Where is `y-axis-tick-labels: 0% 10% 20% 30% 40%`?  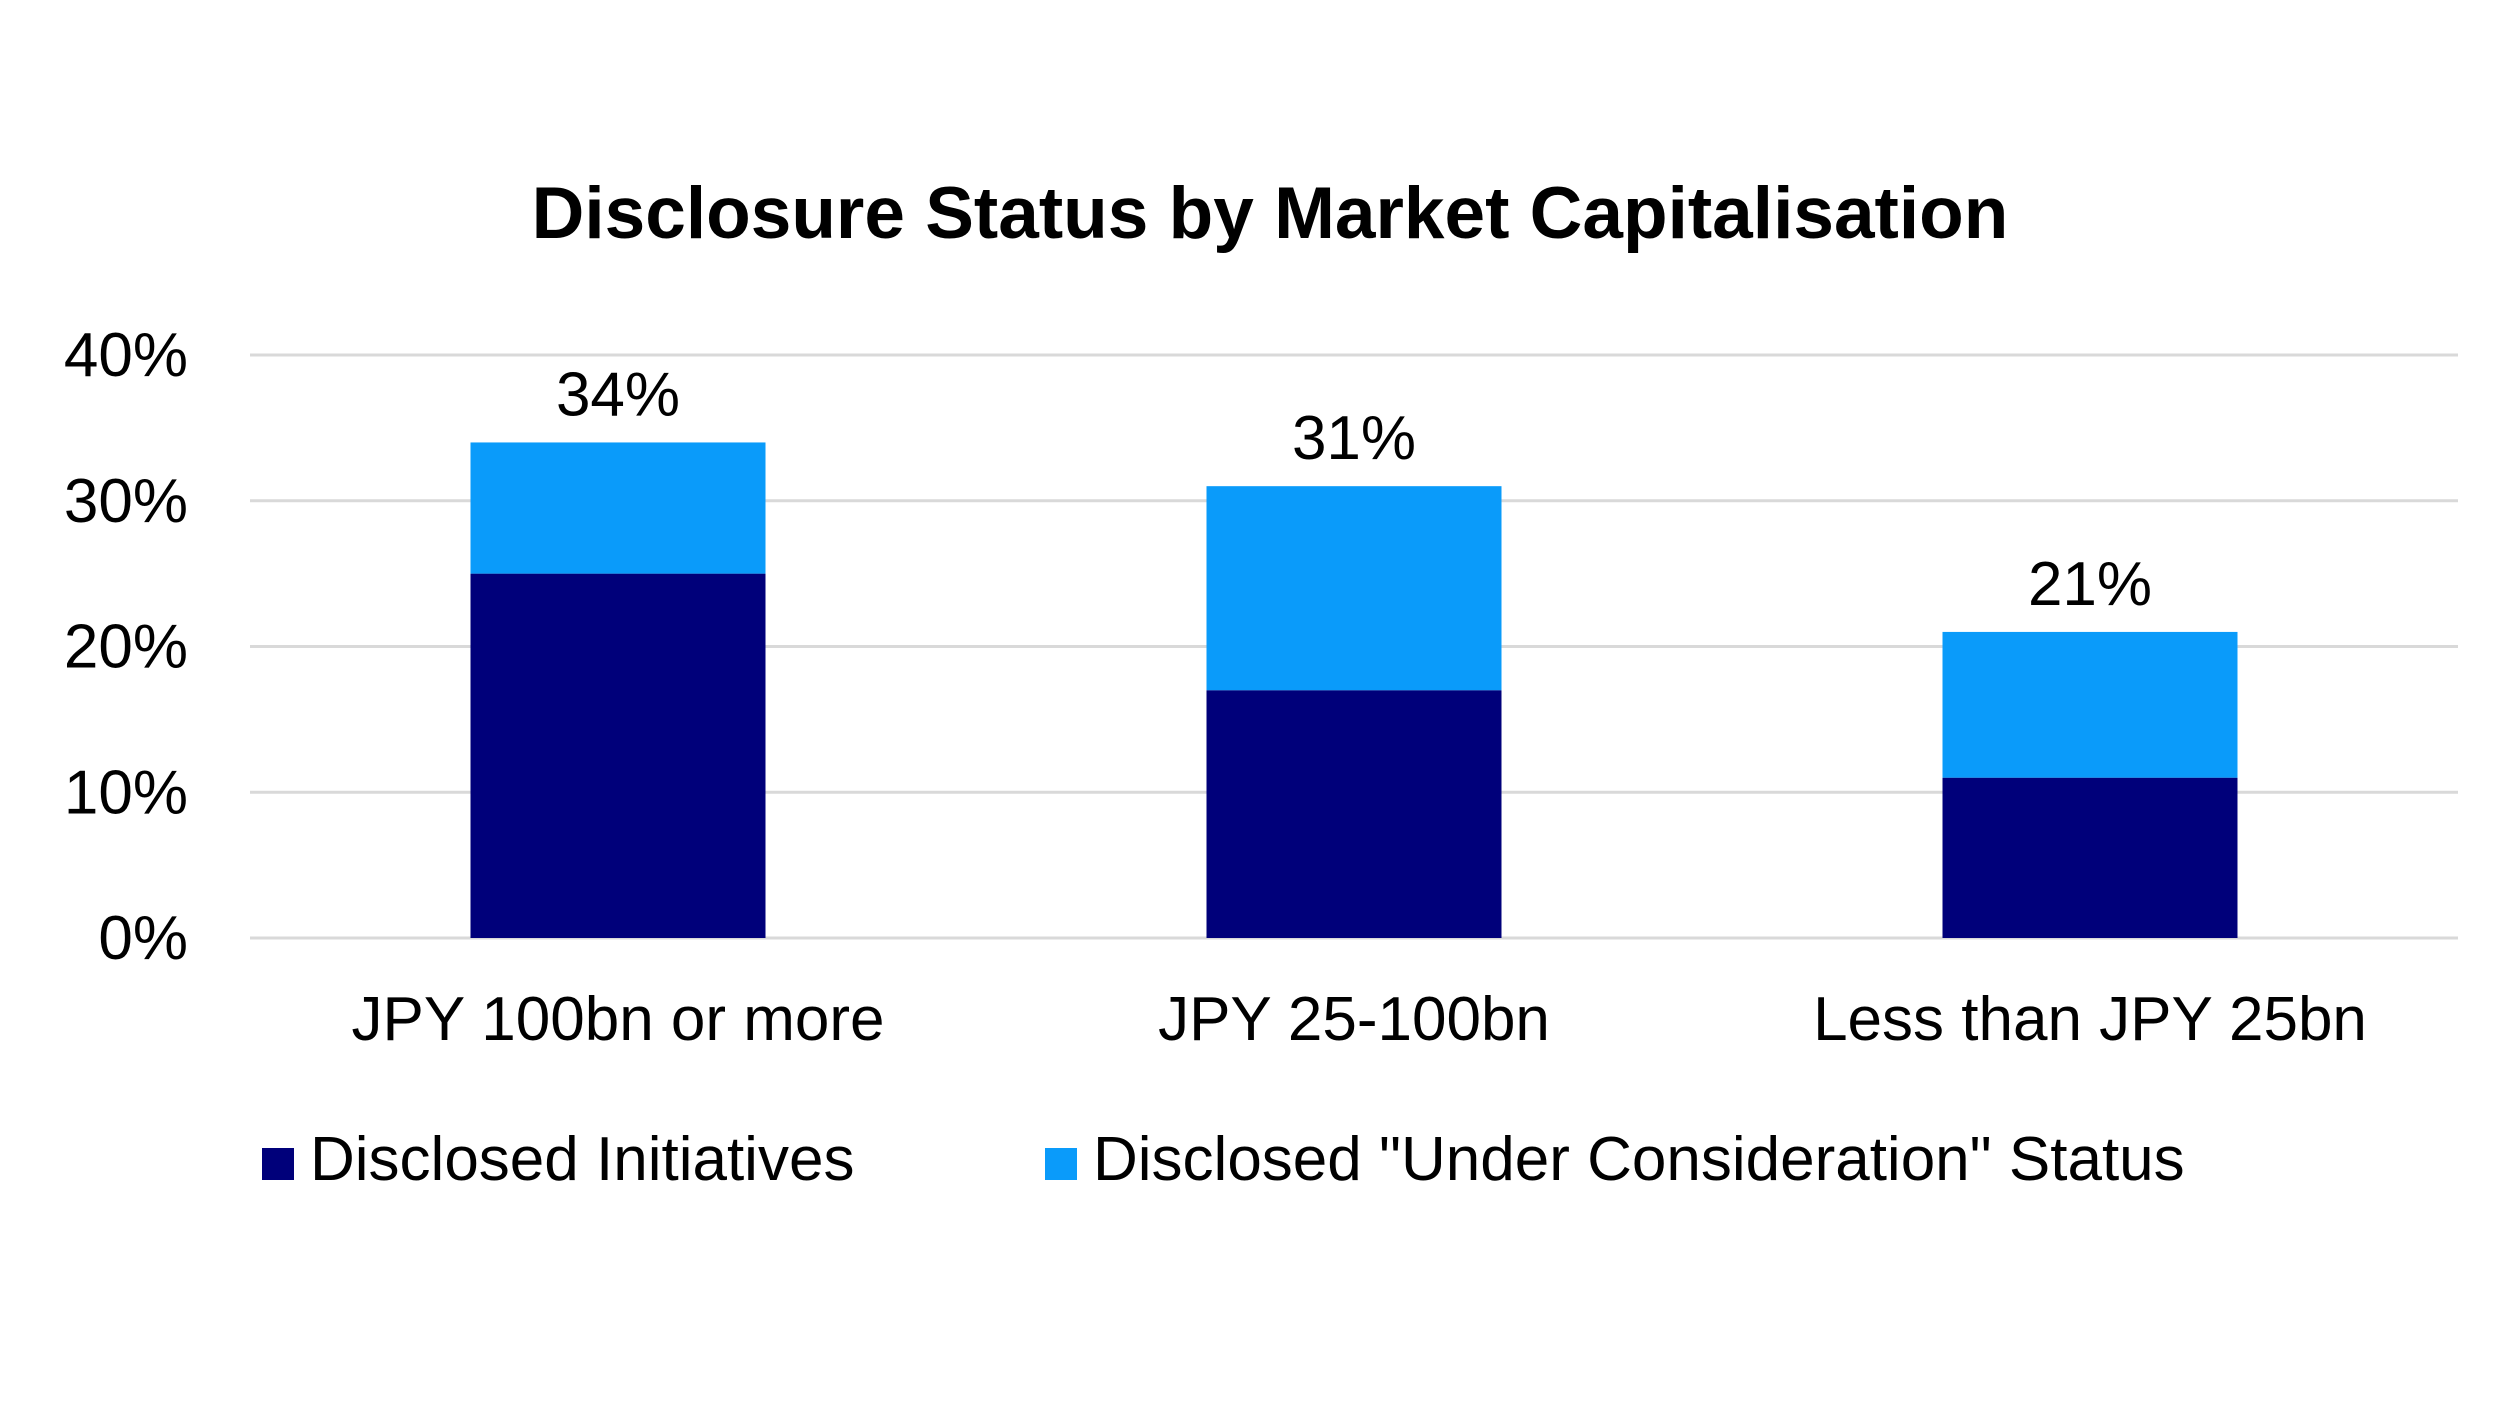 y-axis-tick-labels: 0% 10% 20% 30% 40% is located at coordinates (126, 647).